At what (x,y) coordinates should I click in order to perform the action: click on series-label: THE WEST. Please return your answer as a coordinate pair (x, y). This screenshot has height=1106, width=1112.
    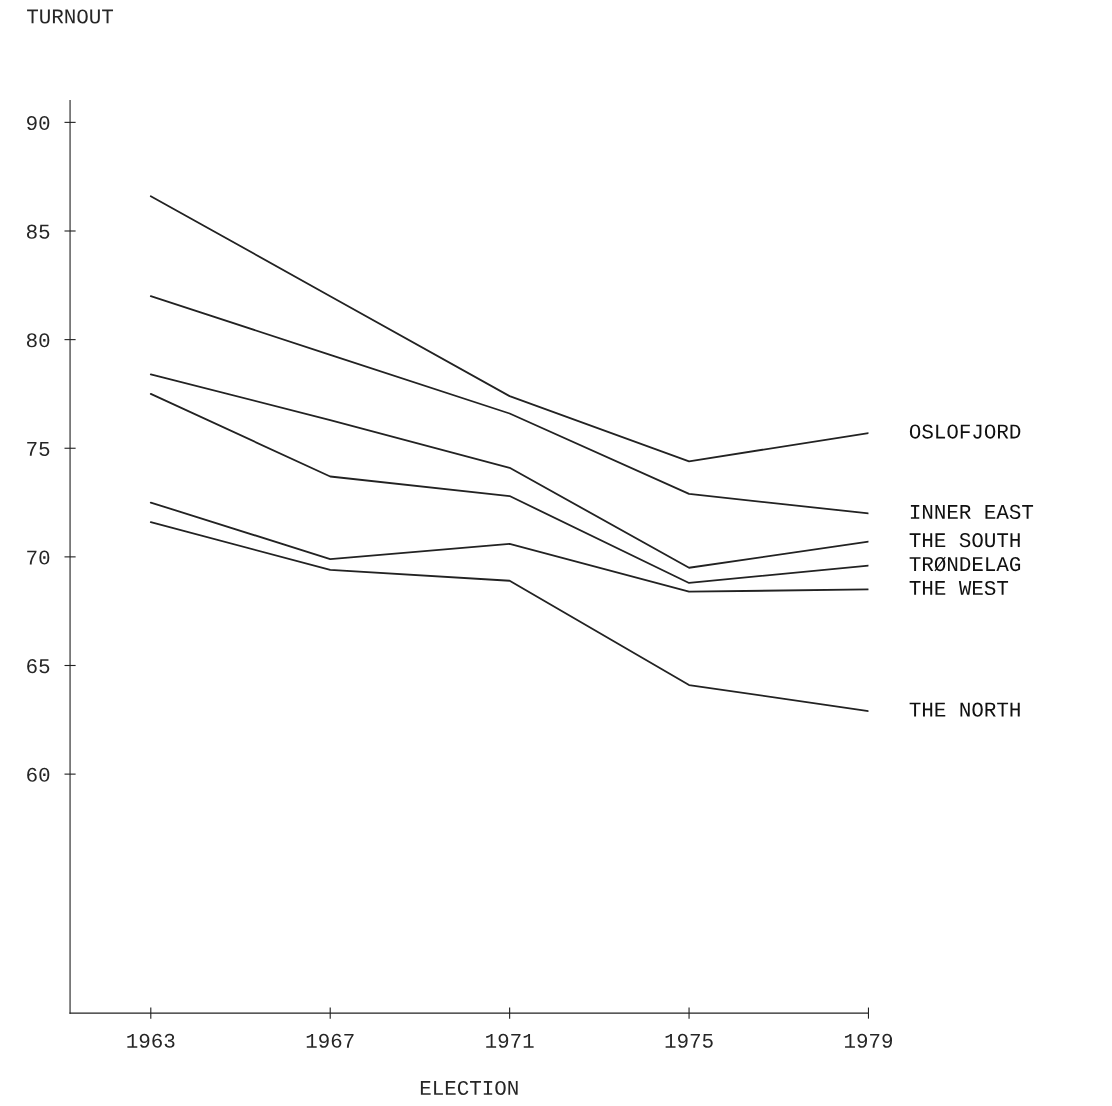
    Looking at the image, I should click on (959, 588).